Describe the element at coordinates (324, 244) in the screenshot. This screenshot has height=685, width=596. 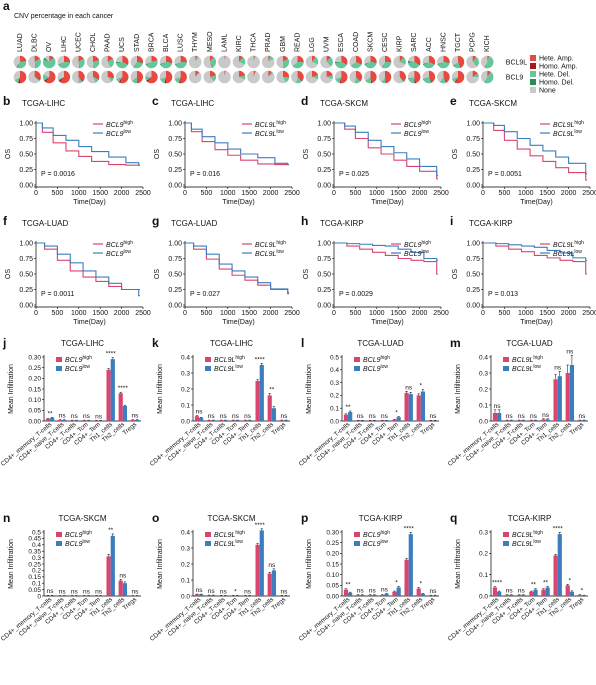
I see `y-tick-label: 1.00` at that location.